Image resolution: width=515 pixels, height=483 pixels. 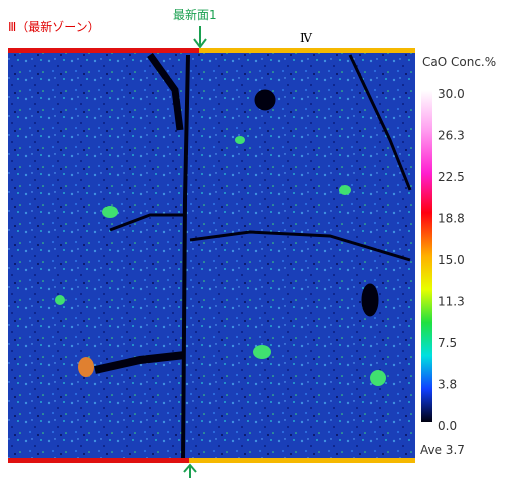 I want to click on arrow-top, so click(x=200, y=37).